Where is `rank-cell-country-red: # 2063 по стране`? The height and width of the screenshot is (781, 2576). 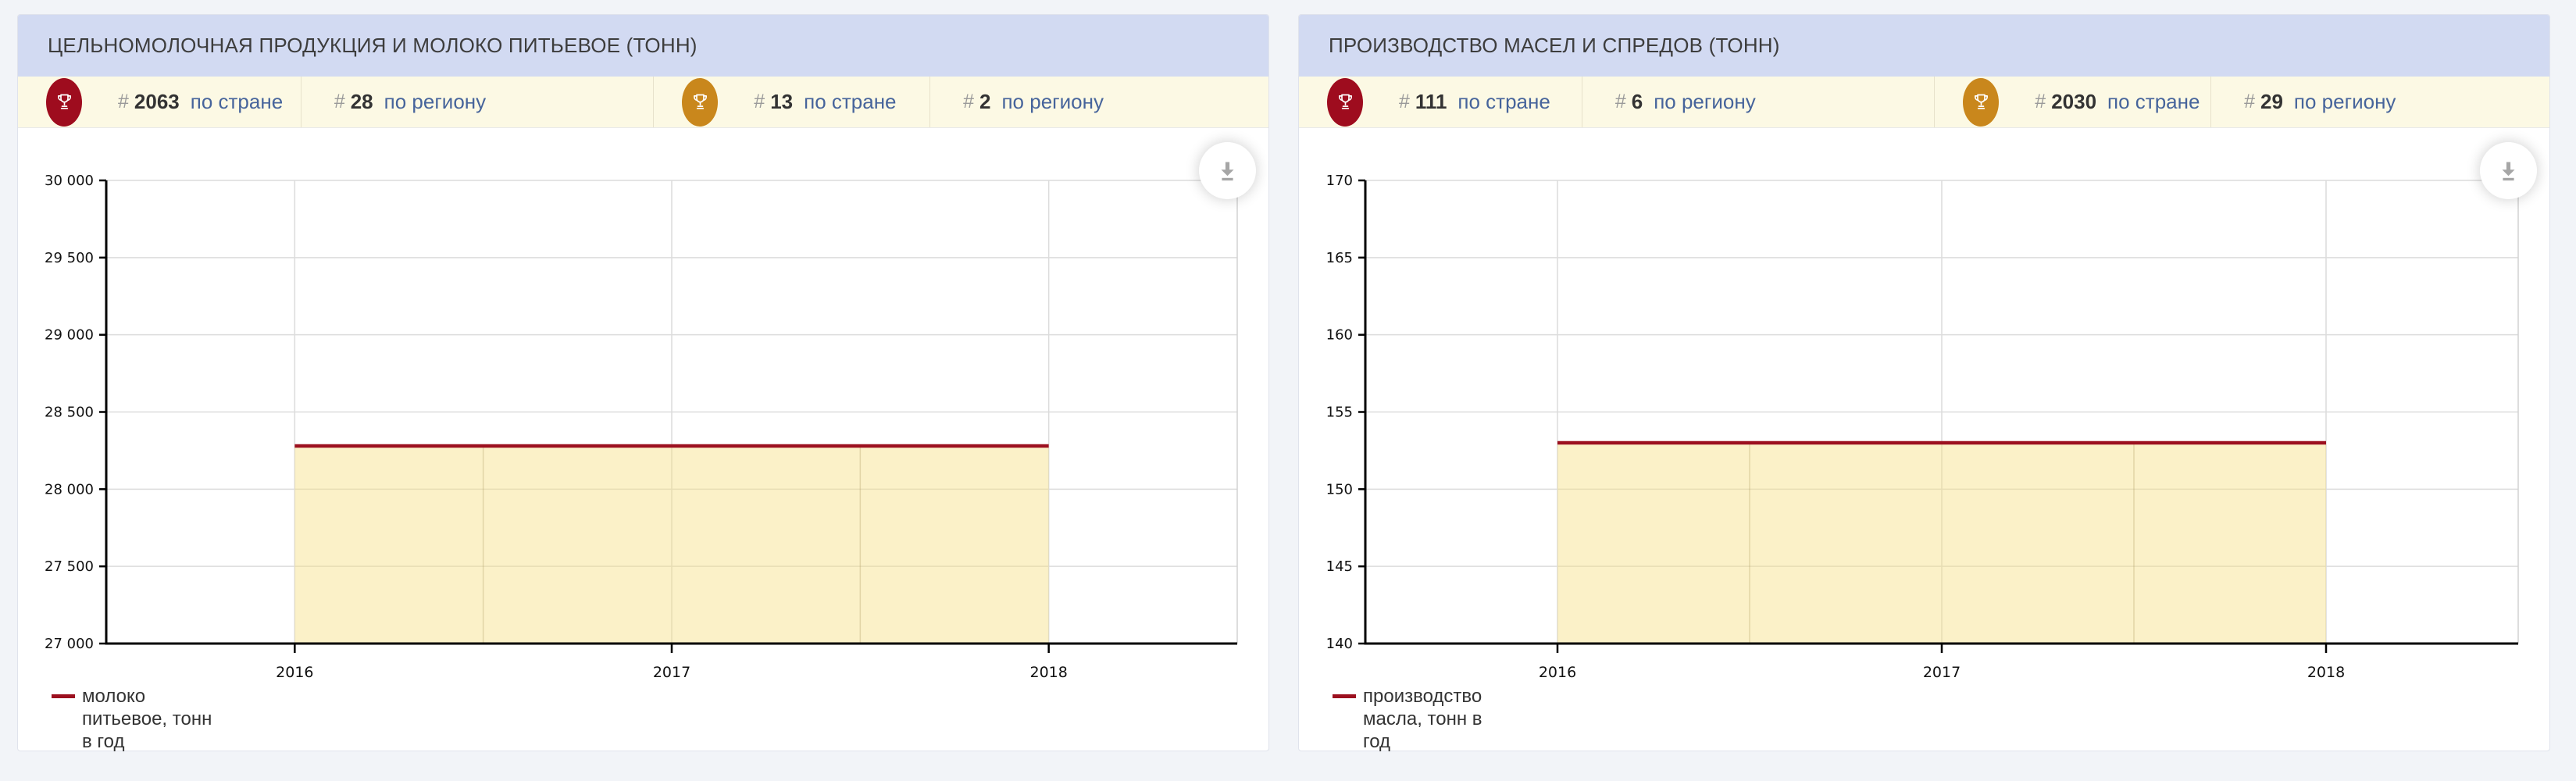
rank-cell-country-red: # 2063 по стране is located at coordinates (159, 102).